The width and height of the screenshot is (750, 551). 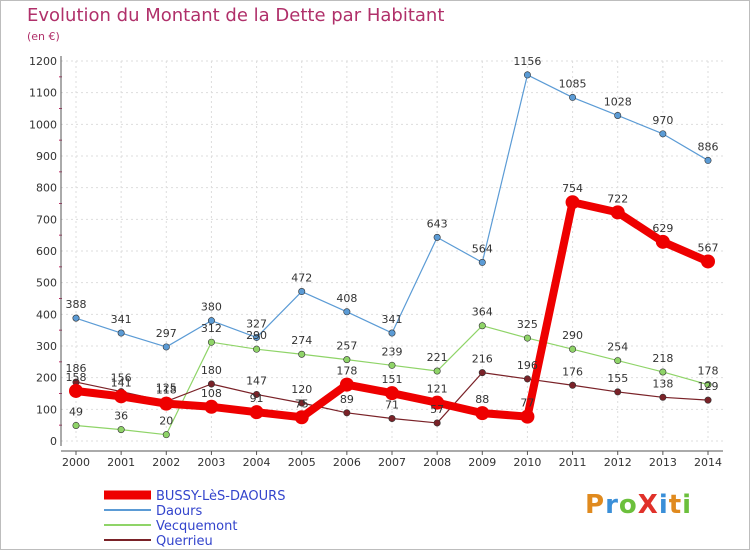 I want to click on data-label: 1028, so click(x=618, y=101).